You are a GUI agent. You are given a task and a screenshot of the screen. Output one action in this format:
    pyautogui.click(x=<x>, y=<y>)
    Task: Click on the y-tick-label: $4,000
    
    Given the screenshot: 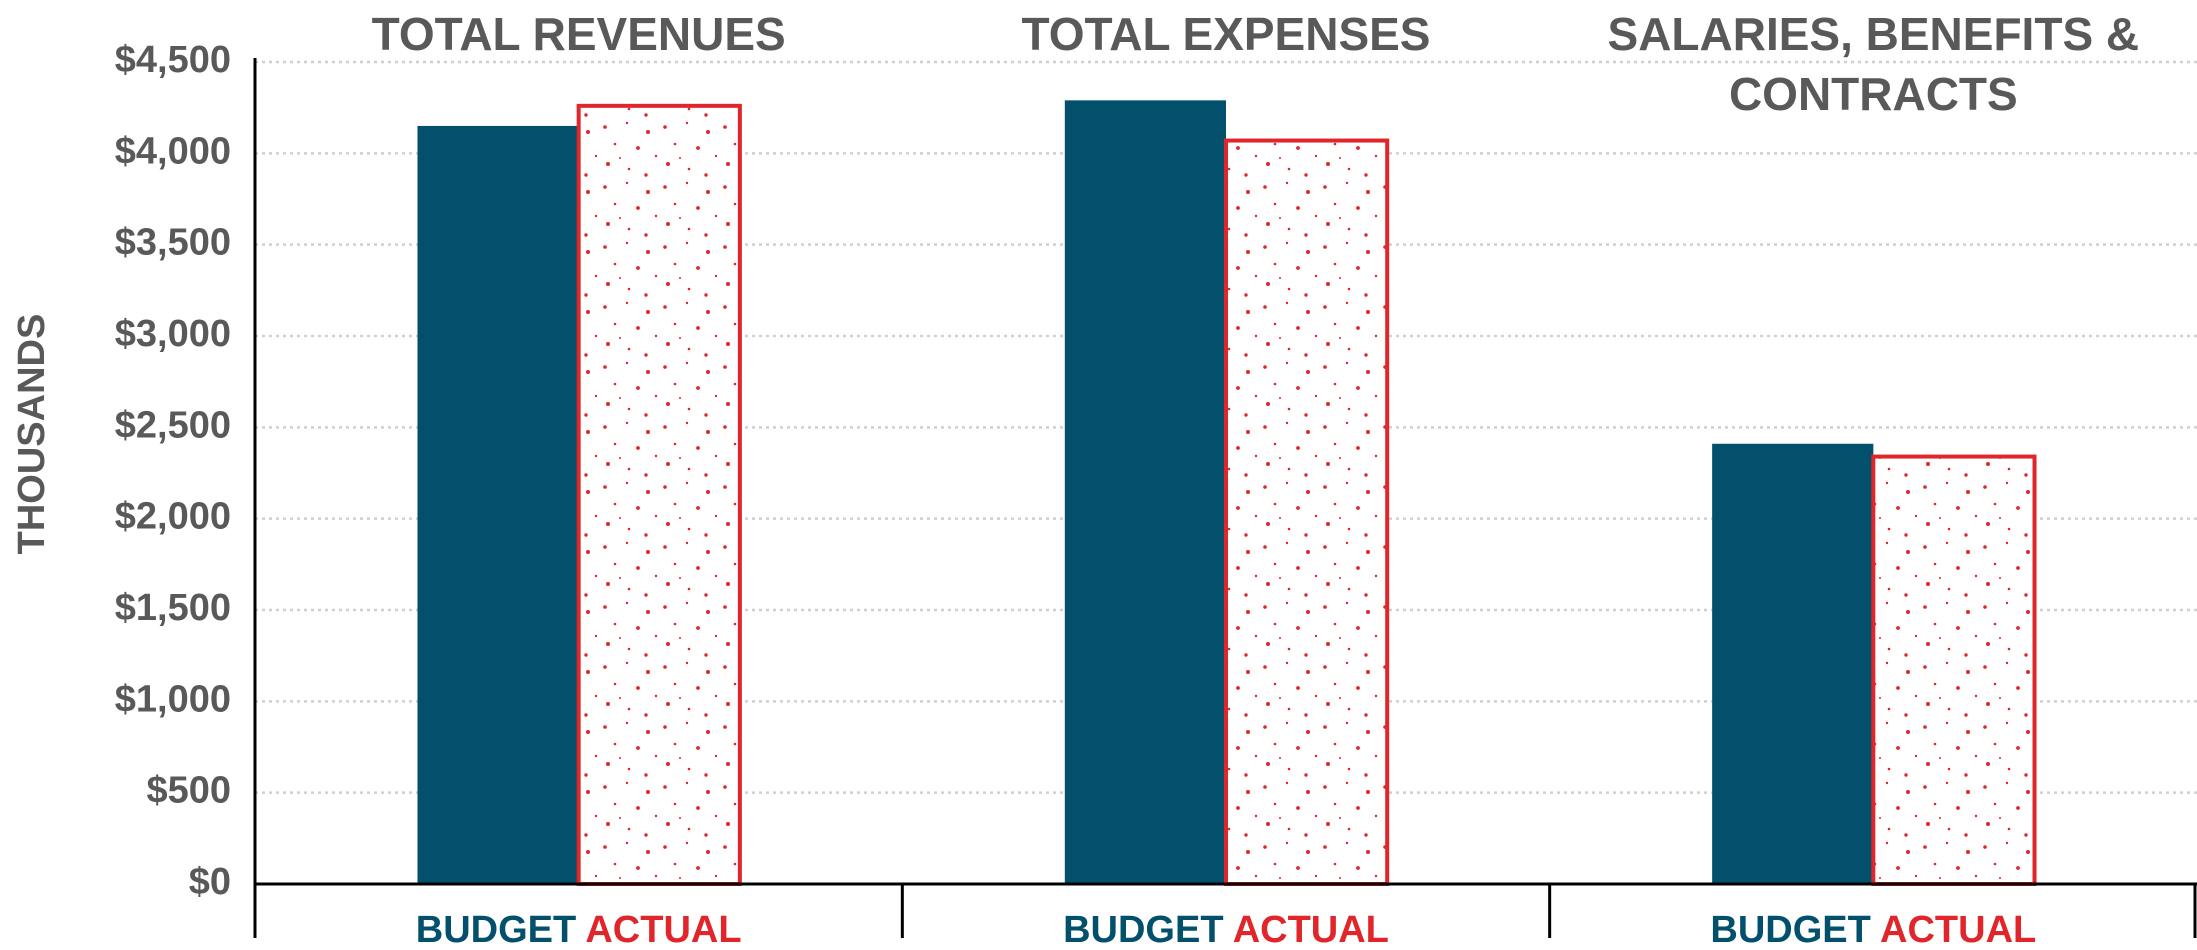 What is the action you would take?
    pyautogui.click(x=173, y=151)
    